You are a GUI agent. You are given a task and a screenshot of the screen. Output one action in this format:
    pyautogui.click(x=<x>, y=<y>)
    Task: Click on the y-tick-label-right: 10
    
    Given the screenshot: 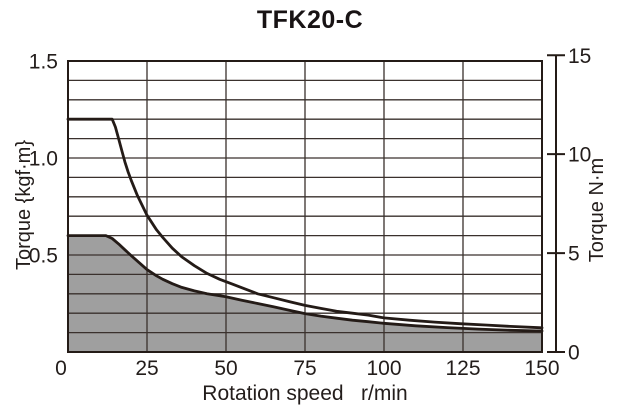 What is the action you would take?
    pyautogui.click(x=579, y=155)
    